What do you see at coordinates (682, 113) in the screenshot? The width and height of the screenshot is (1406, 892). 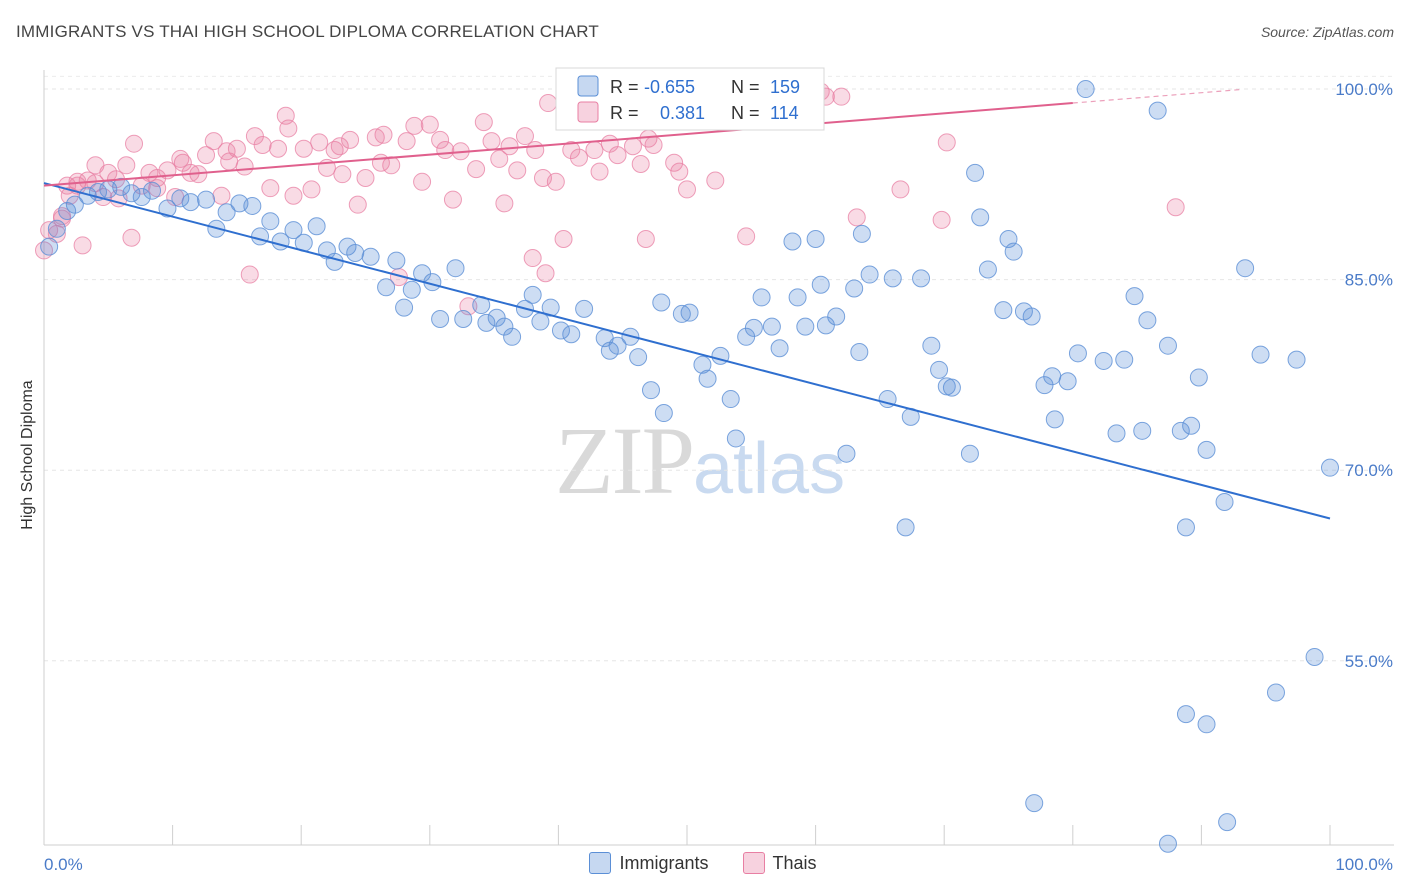 I see `thais-r-value: 0.381` at bounding box center [682, 113].